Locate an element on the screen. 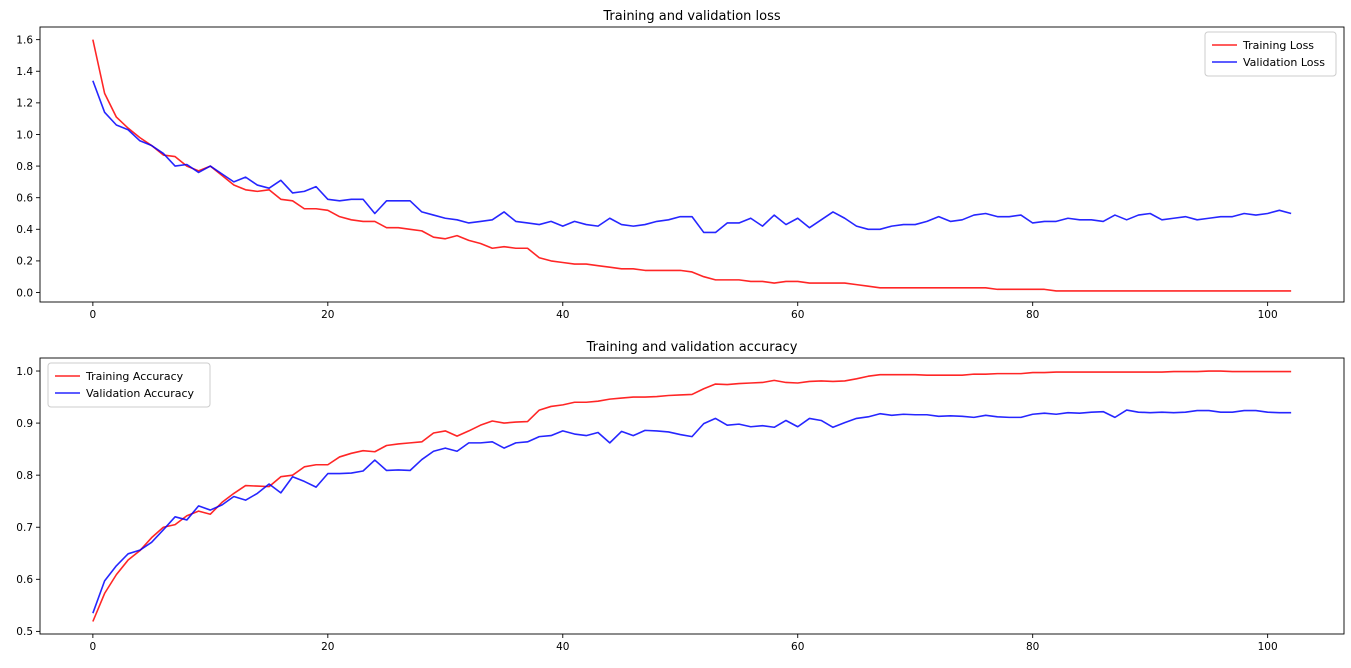 The image size is (1351, 668). y-tick-label: 0.0 is located at coordinates (24, 293).